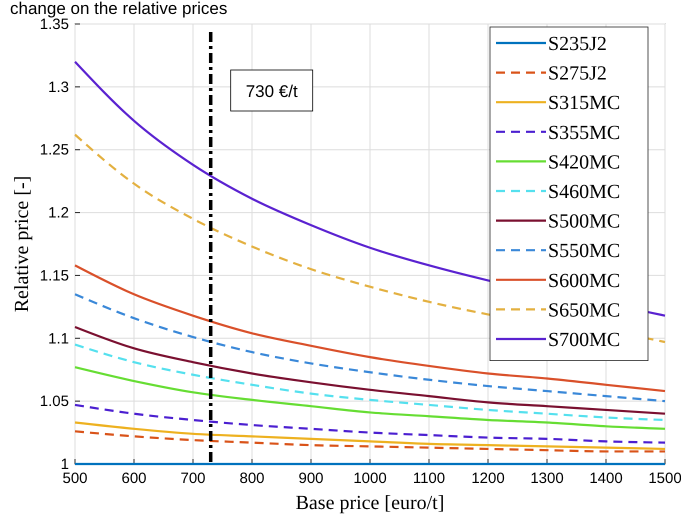 This screenshot has width=681, height=523. I want to click on x-tick-label: 1300, so click(547, 478).